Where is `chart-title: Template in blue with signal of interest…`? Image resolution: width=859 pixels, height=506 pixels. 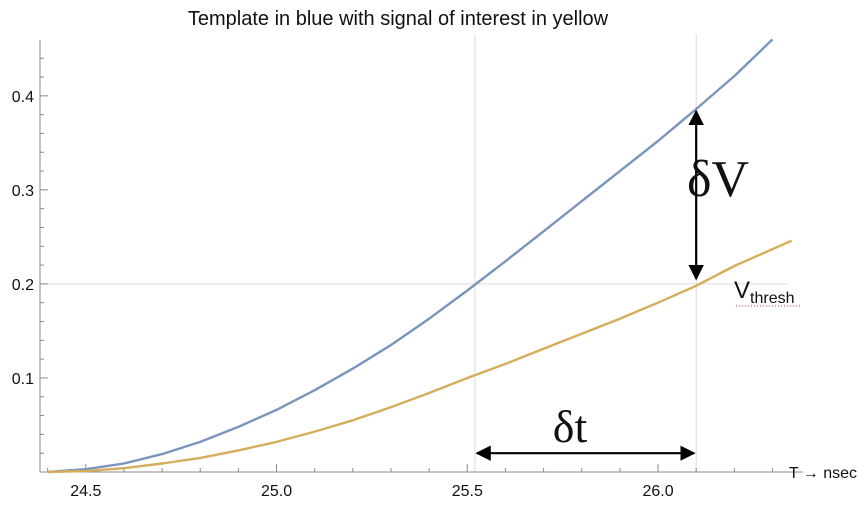 chart-title: Template in blue with signal of interest… is located at coordinates (398, 19).